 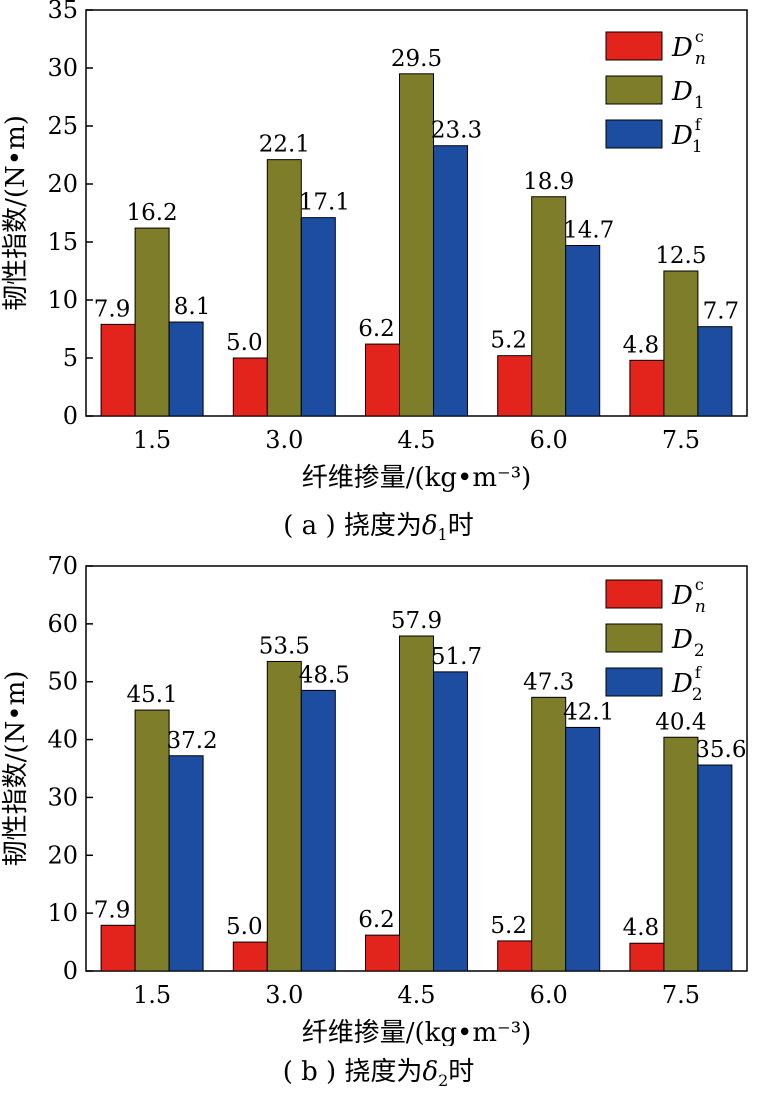 What do you see at coordinates (416, 621) in the screenshot?
I see `bar-value-label: 57.9` at bounding box center [416, 621].